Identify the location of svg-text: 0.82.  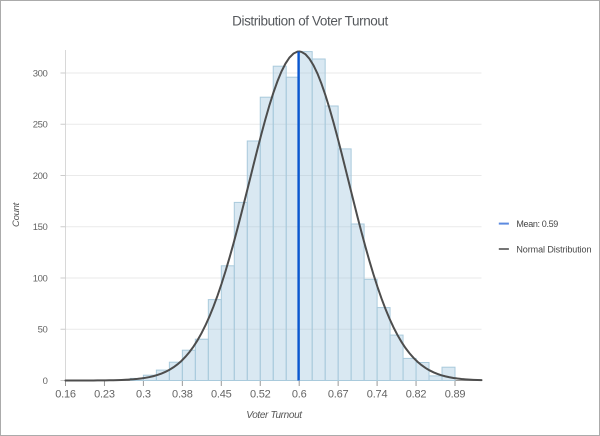
(416, 395).